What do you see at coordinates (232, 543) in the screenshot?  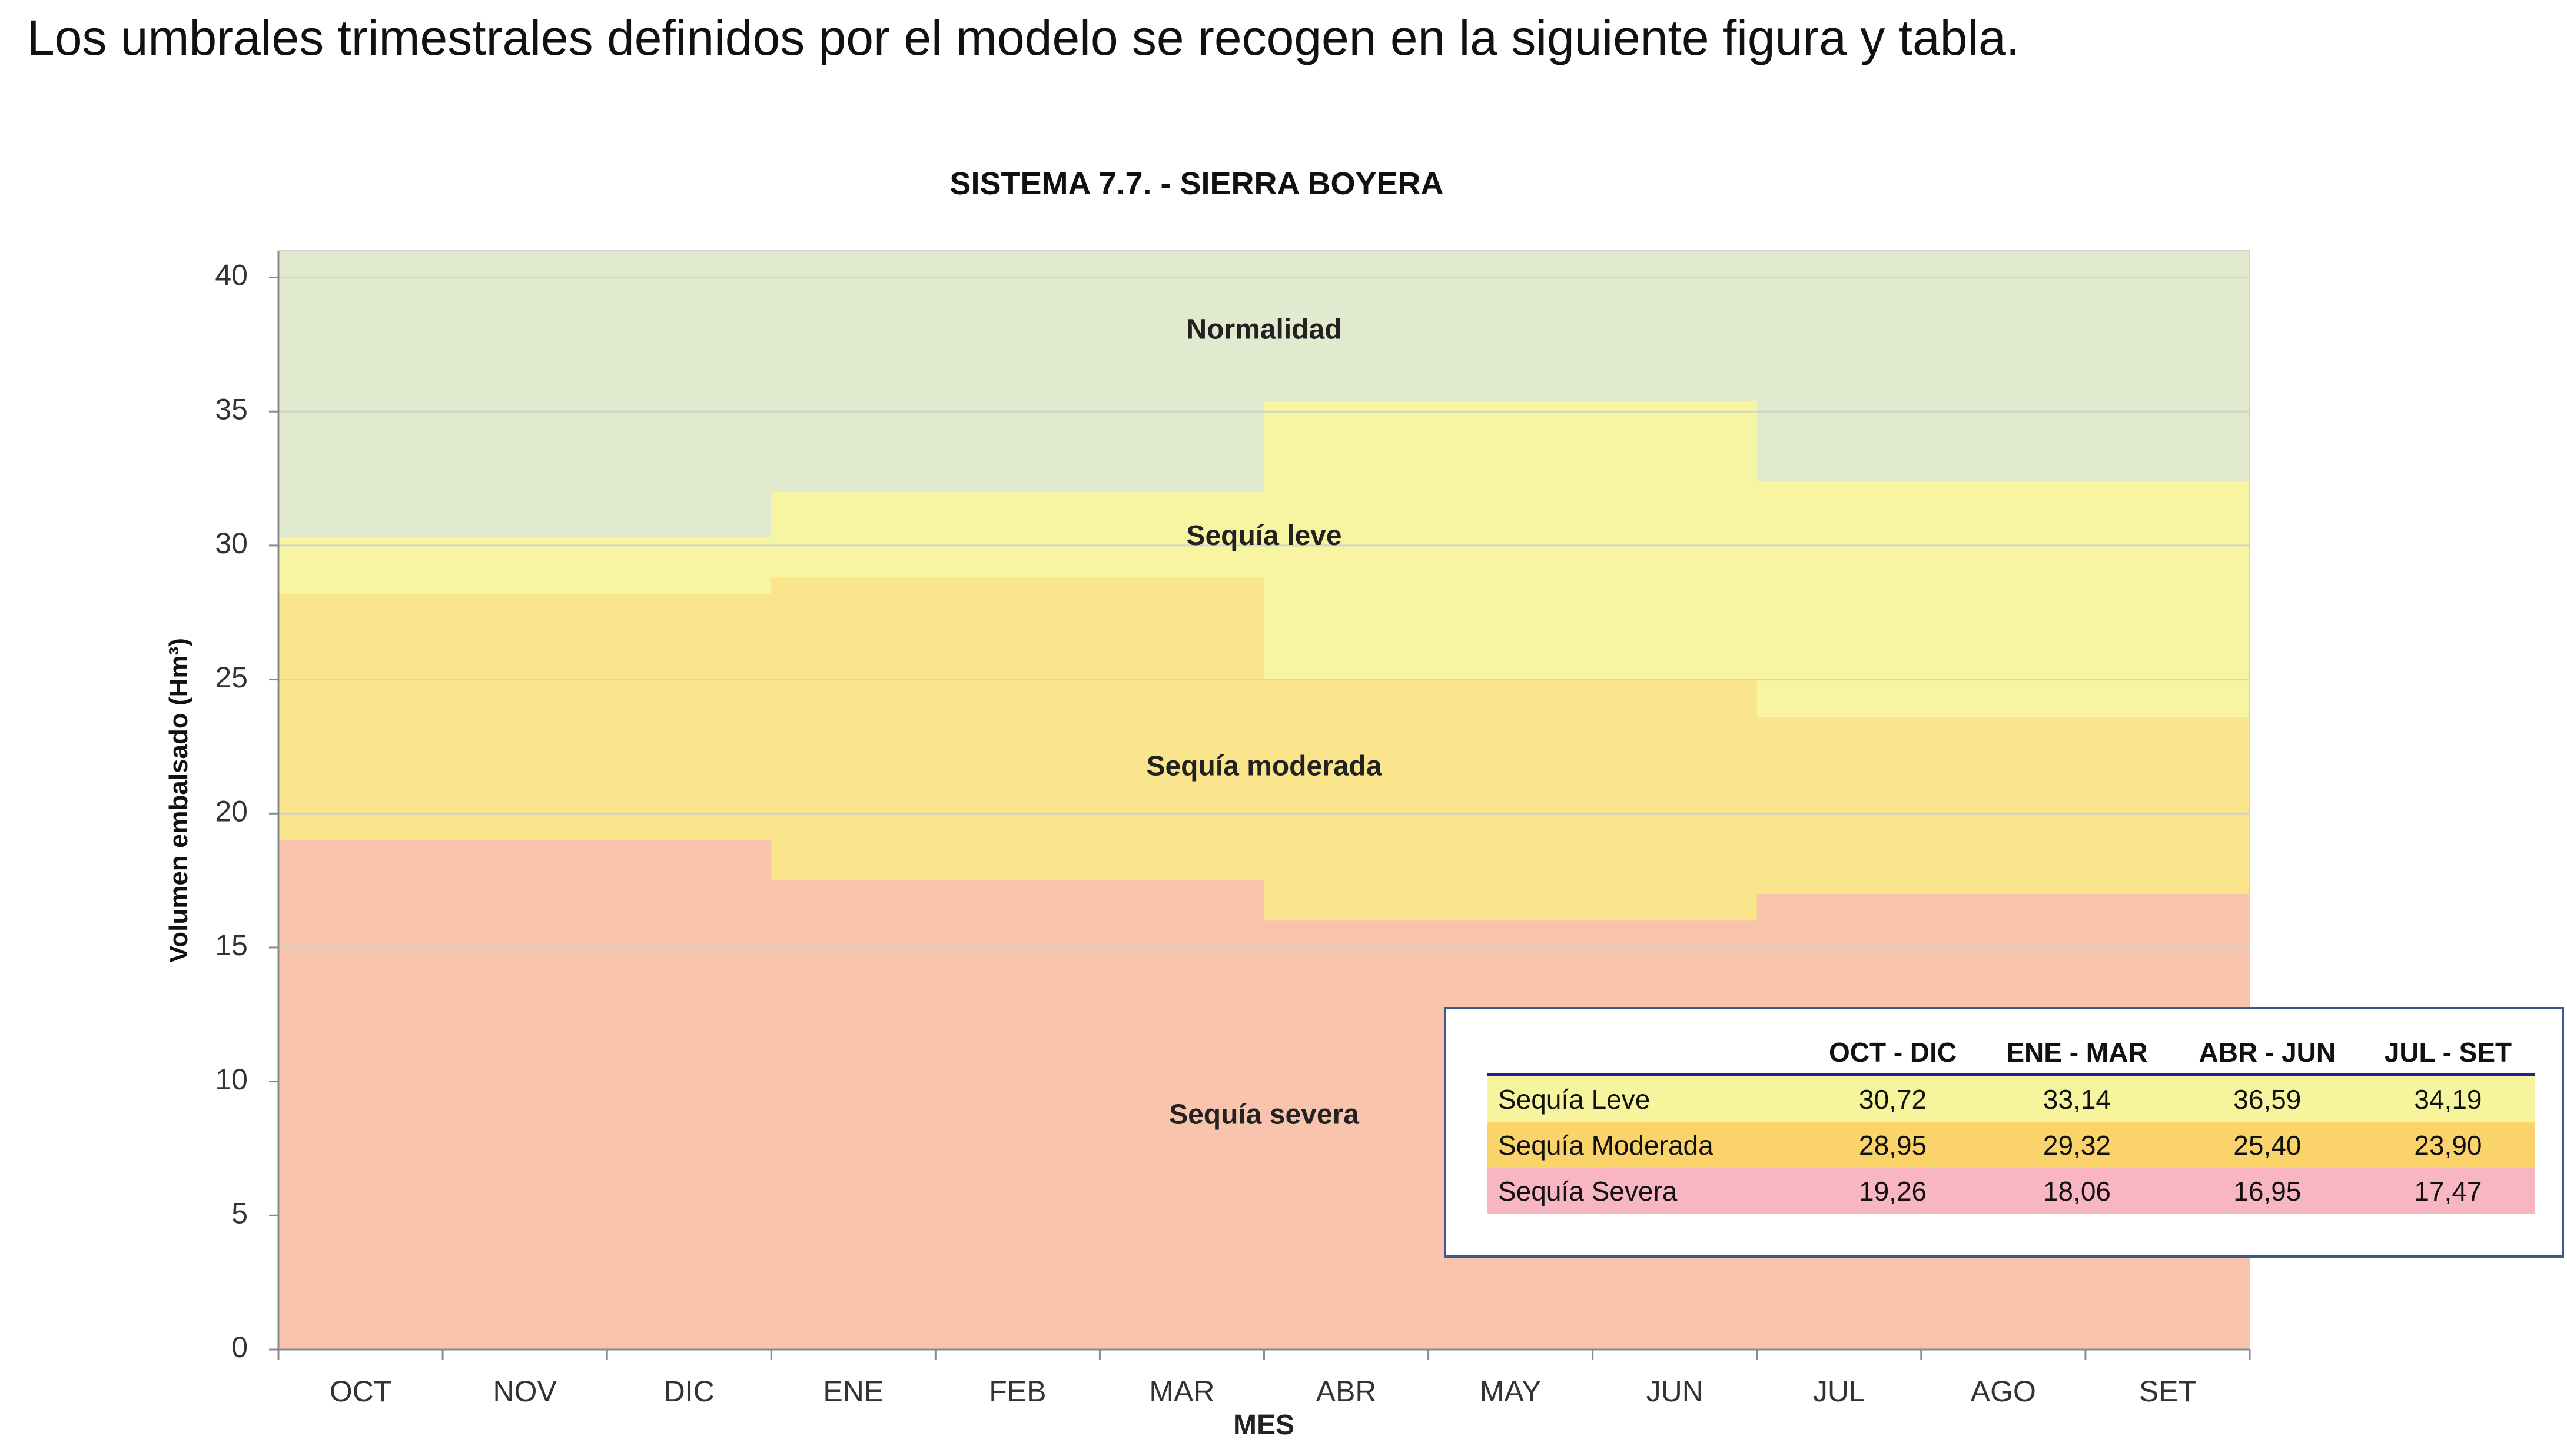 I see `y-tick-label: 30` at bounding box center [232, 543].